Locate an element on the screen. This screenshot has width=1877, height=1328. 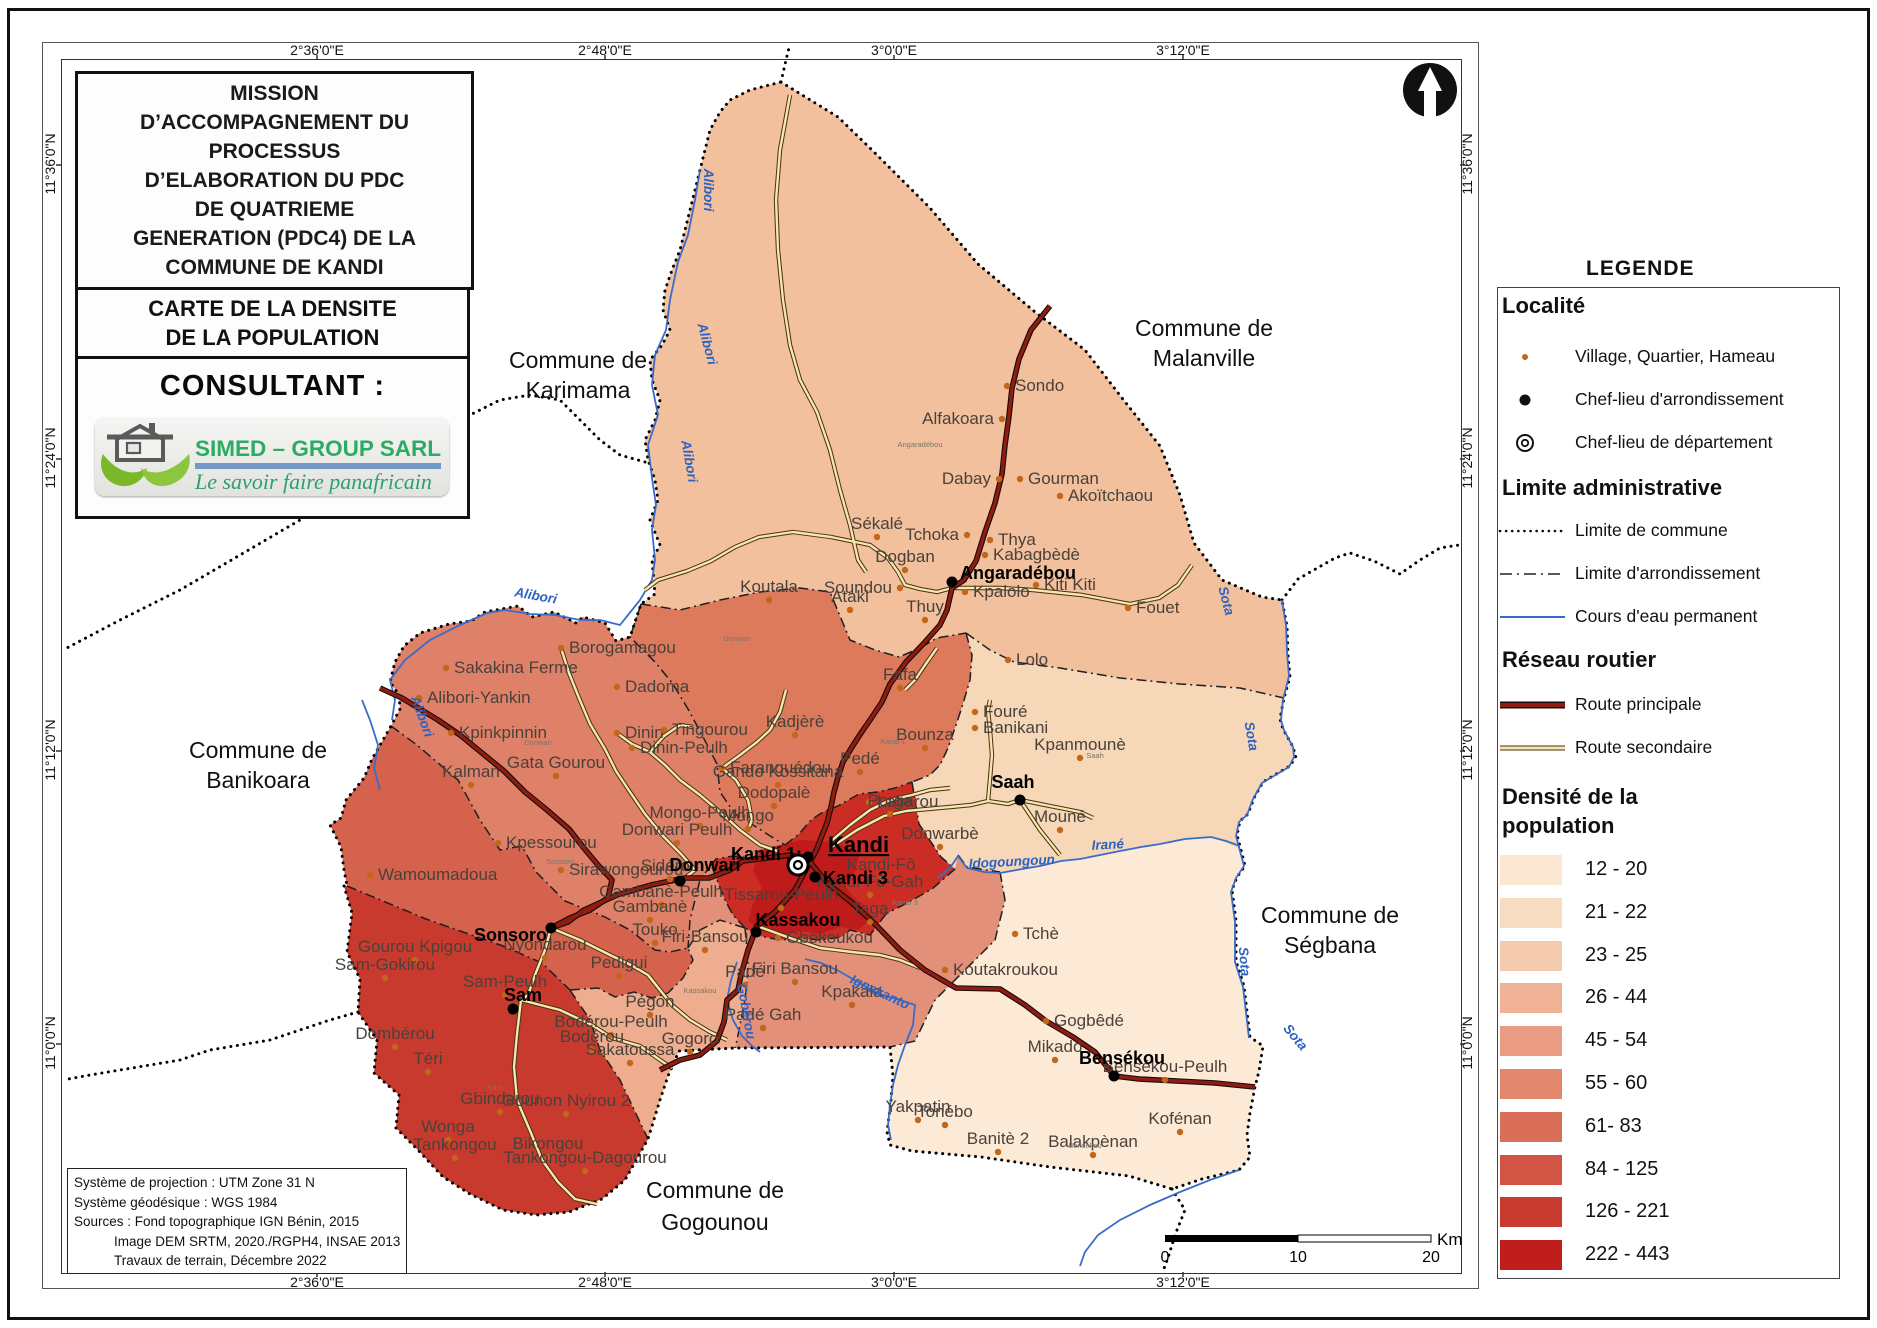
svg-text: 0 is located at coordinates (1165, 1257).